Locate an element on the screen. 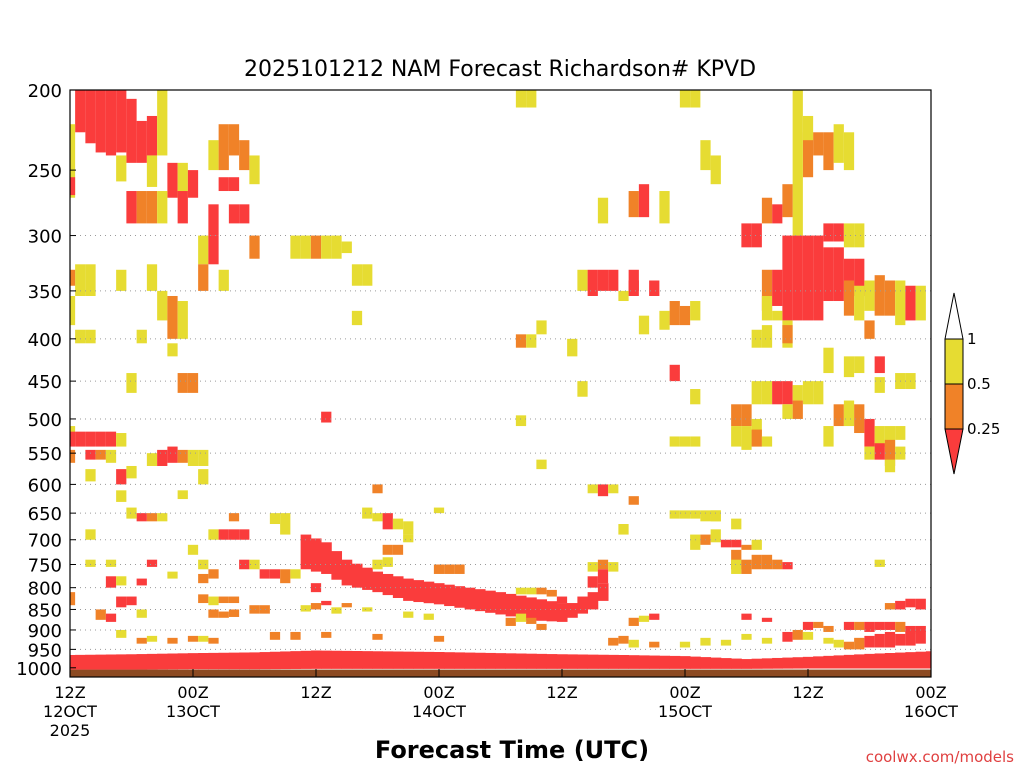 The width and height of the screenshot is (1024, 772). y-tick-label: 600 is located at coordinates (45, 485).